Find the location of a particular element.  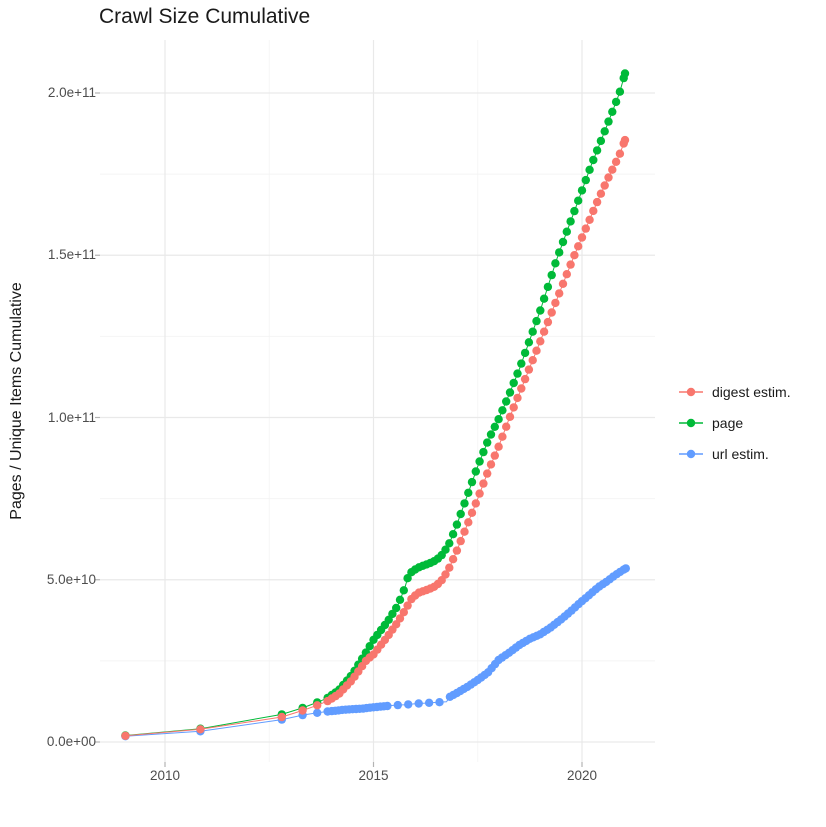

x-tick-label: 2010 is located at coordinates (165, 775).